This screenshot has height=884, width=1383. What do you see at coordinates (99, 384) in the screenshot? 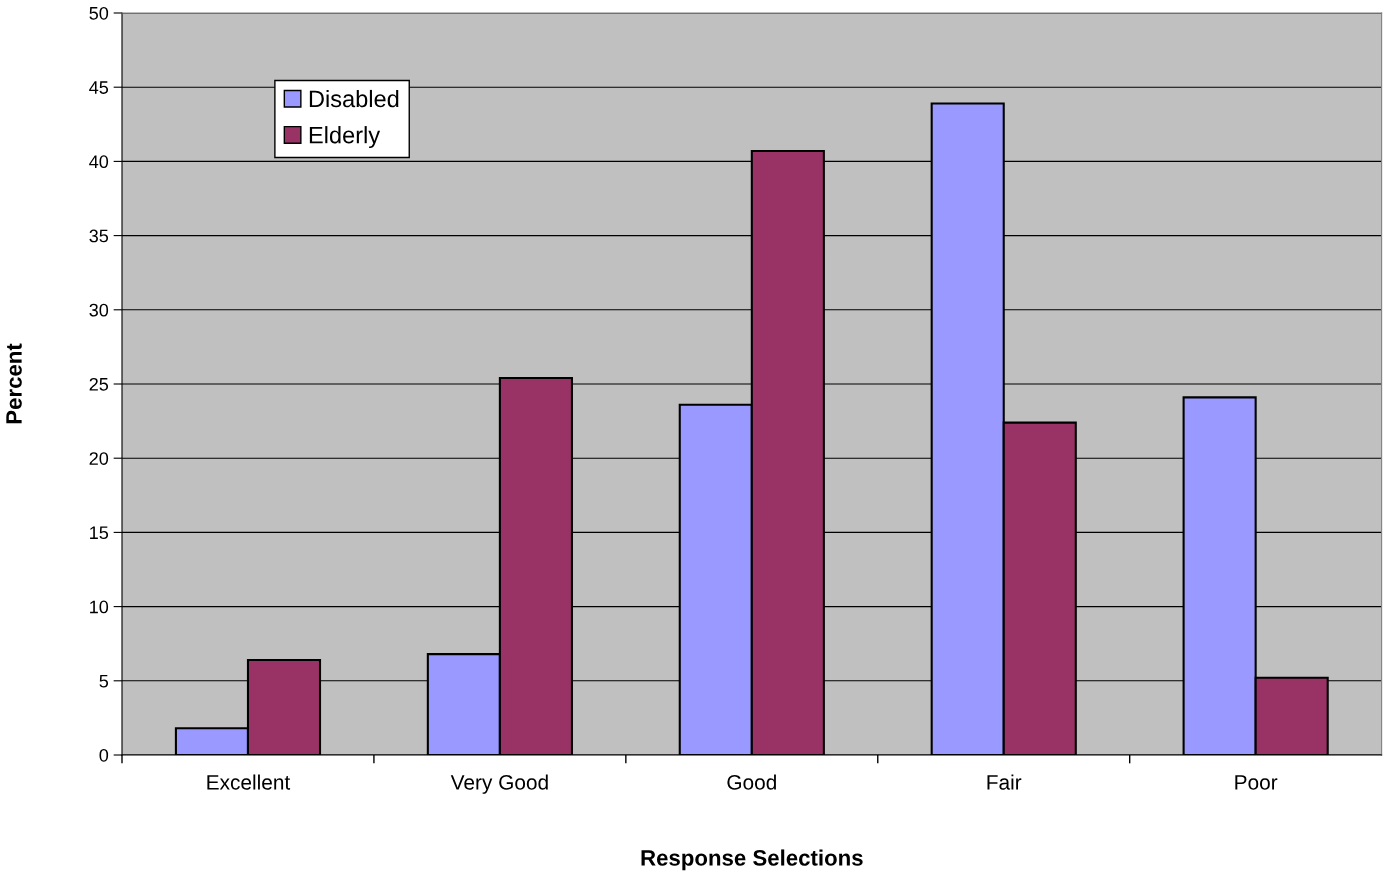
I see `y-tick-label: 25` at bounding box center [99, 384].